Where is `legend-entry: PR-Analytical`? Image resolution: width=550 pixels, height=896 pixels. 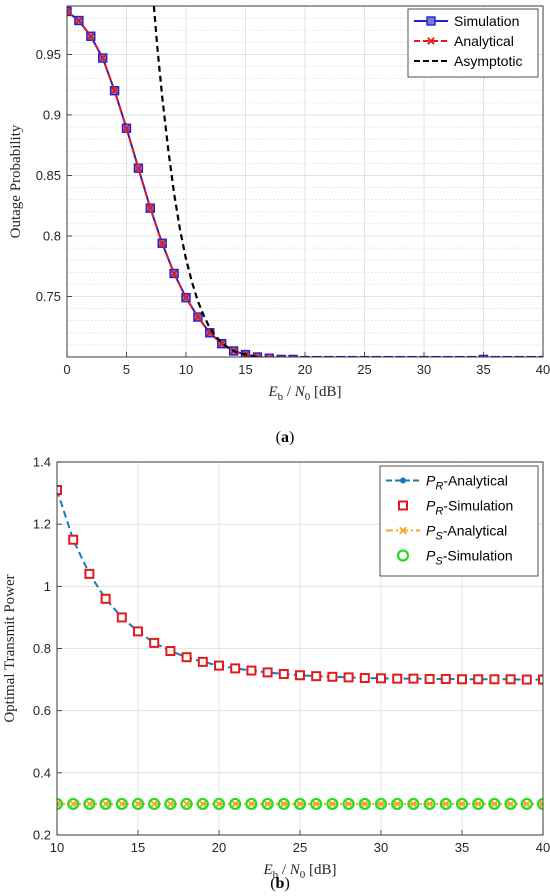 legend-entry: PR-Analytical is located at coordinates (447, 483).